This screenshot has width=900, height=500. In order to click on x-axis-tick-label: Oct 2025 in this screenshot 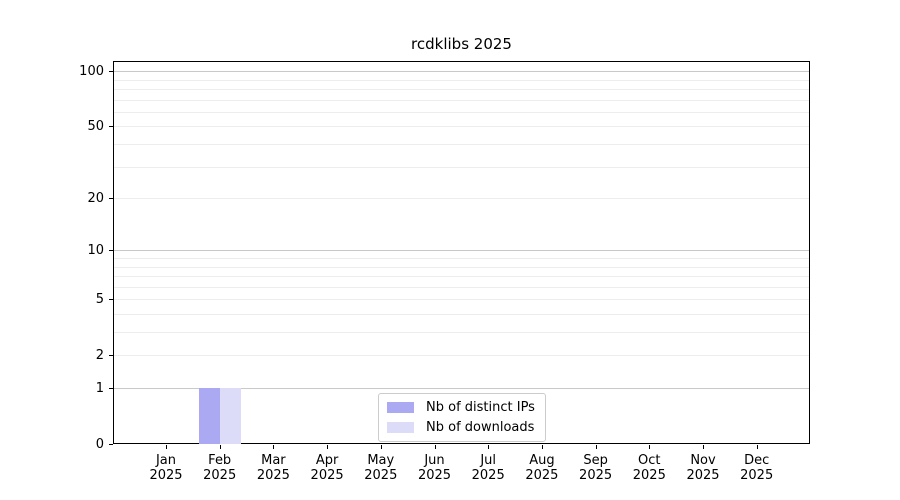, I will do `click(649, 468)`.